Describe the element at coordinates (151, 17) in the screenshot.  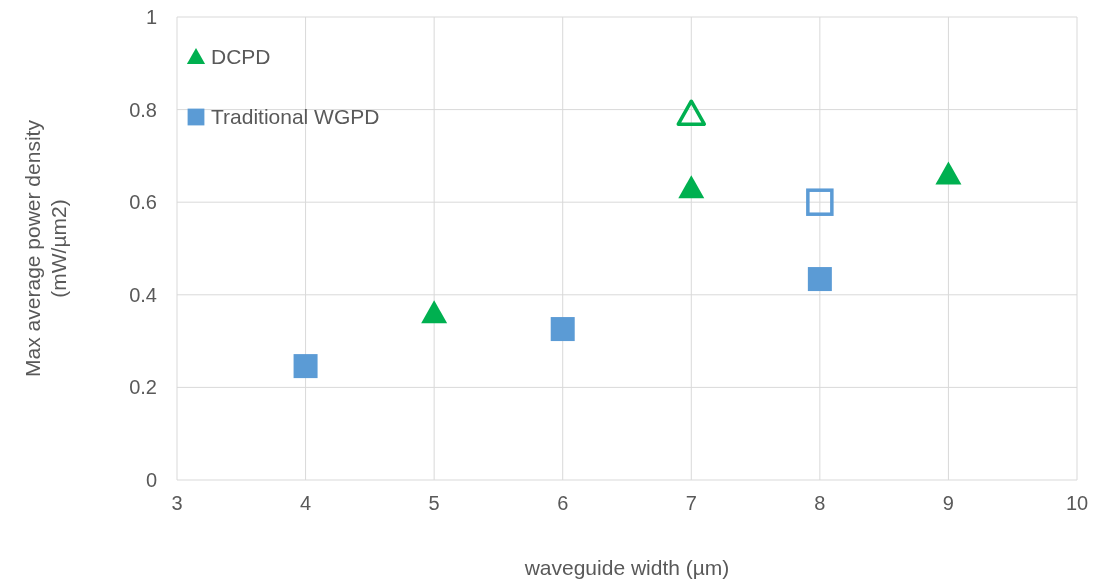
I see `y-tick-label: 1` at that location.